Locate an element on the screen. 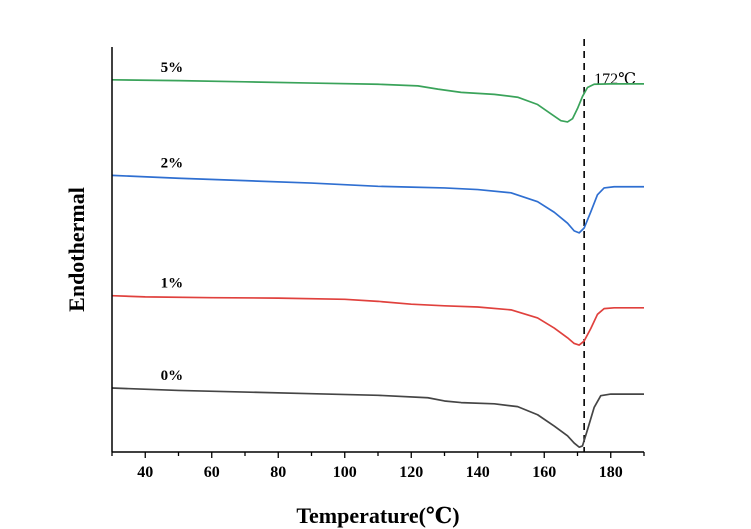  x-axis-title: Temperature(℃) is located at coordinates (377, 515).